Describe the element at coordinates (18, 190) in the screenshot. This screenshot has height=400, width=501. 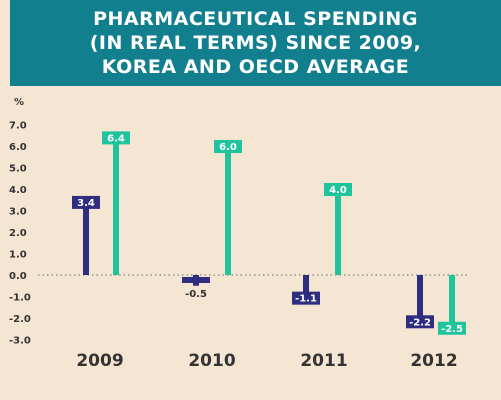
I see `y-tick-label: 4.0` at that location.